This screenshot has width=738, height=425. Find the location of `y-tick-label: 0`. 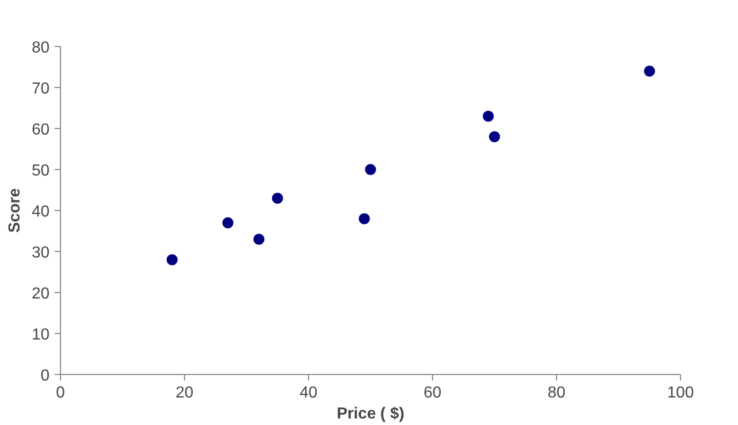

y-tick-label: 0 is located at coordinates (45, 376).